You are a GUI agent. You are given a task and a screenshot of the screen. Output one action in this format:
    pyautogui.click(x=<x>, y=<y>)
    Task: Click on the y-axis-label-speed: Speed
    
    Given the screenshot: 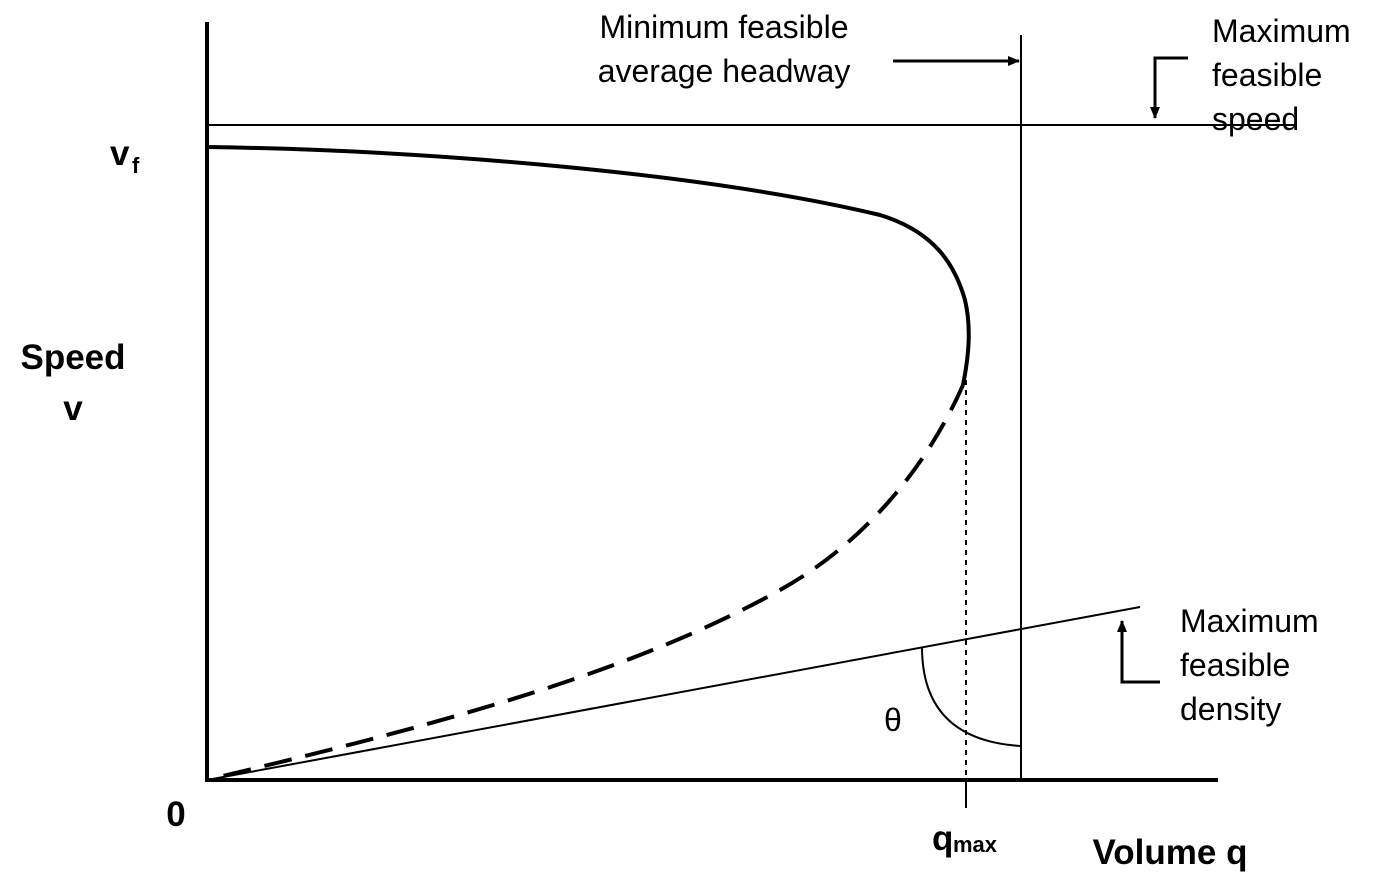 What is the action you would take?
    pyautogui.click(x=72, y=357)
    